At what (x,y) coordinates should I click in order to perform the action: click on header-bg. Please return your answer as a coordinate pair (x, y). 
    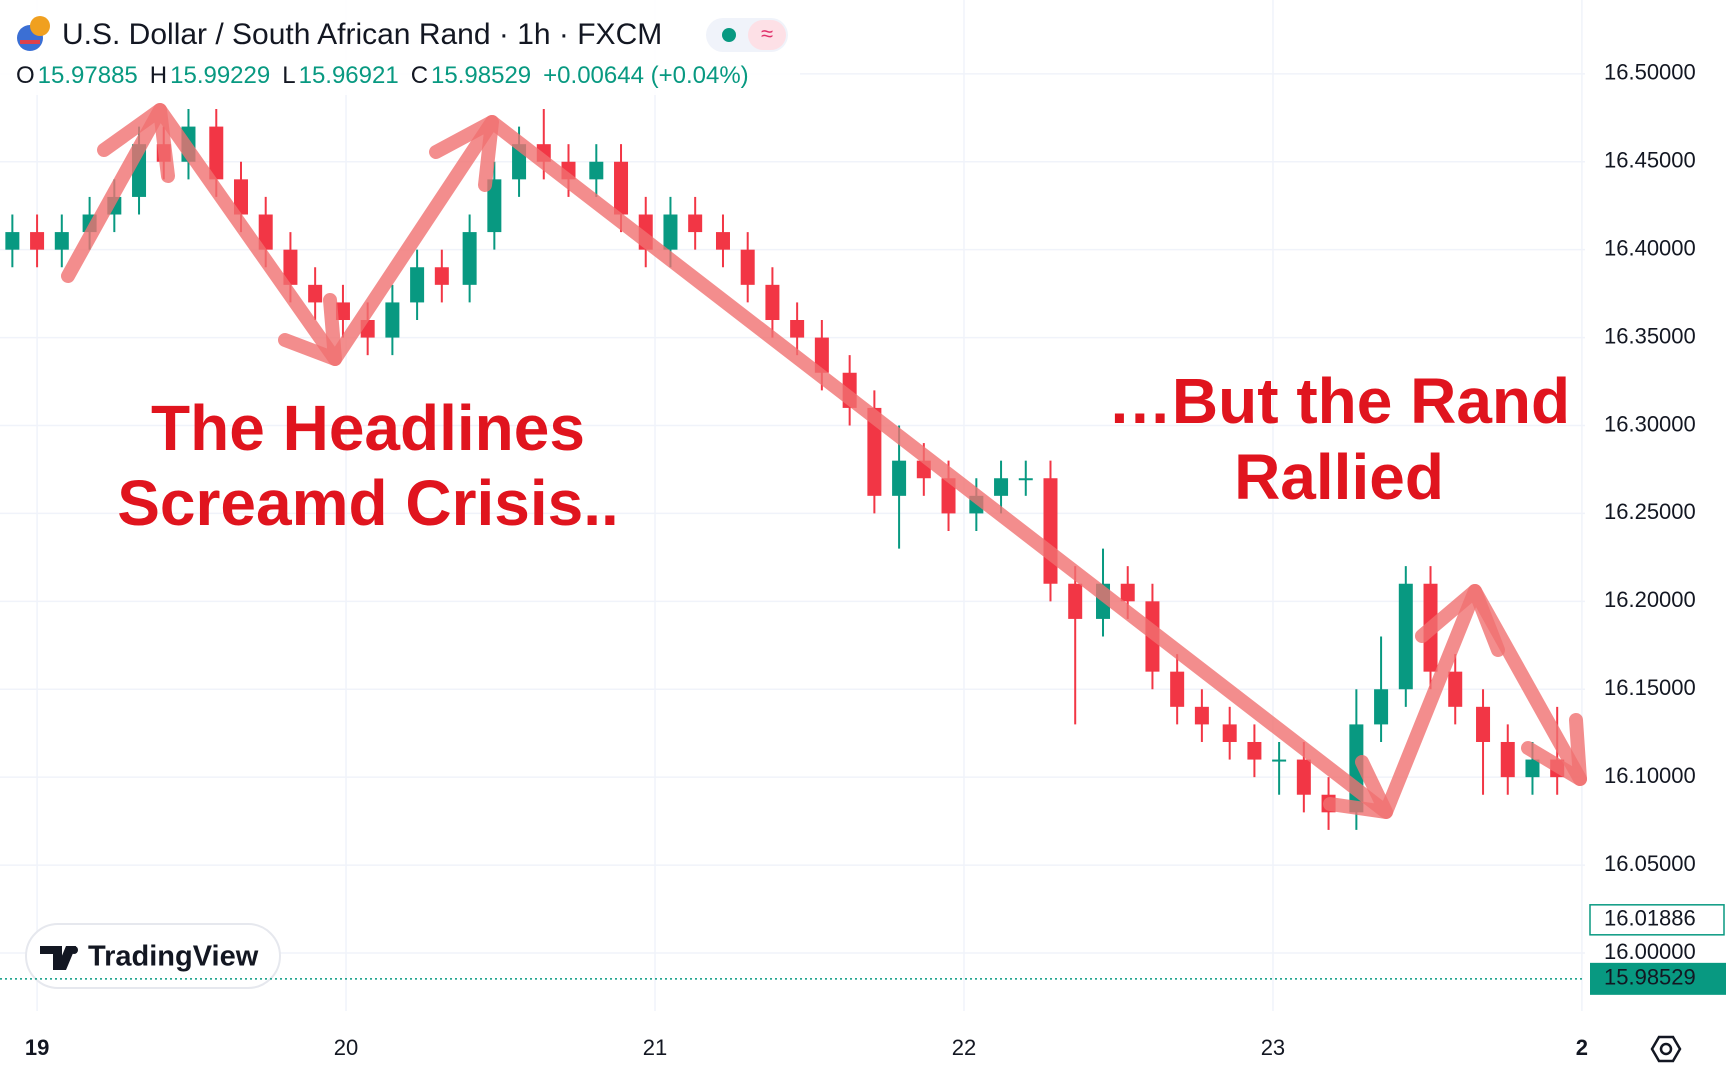
    Looking at the image, I should click on (400, 47).